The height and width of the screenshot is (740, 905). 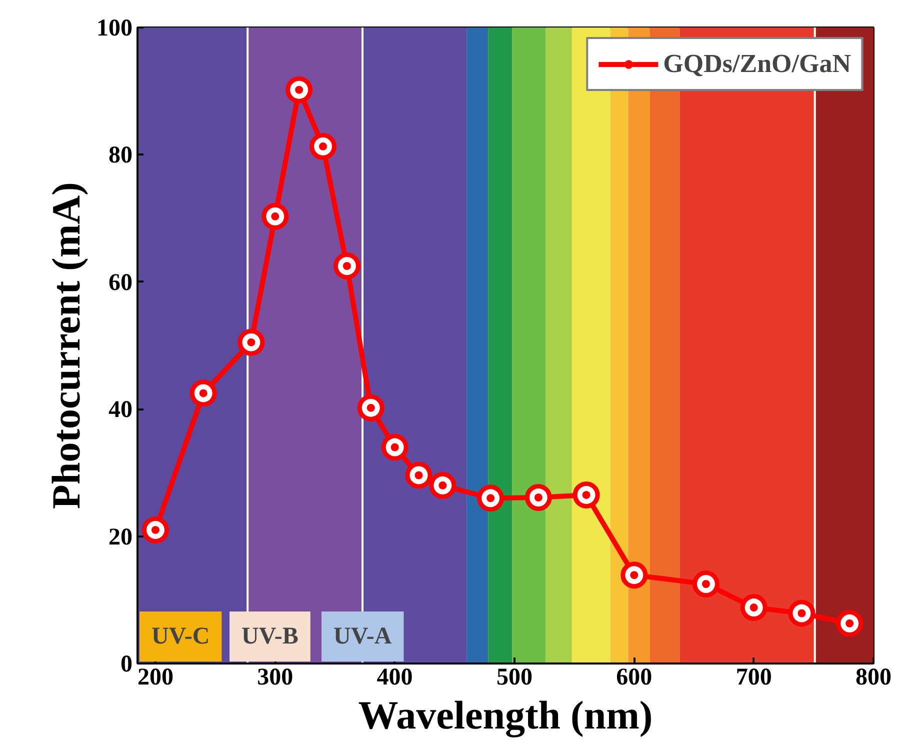 I want to click on x-tick-label: 200, so click(x=155, y=677).